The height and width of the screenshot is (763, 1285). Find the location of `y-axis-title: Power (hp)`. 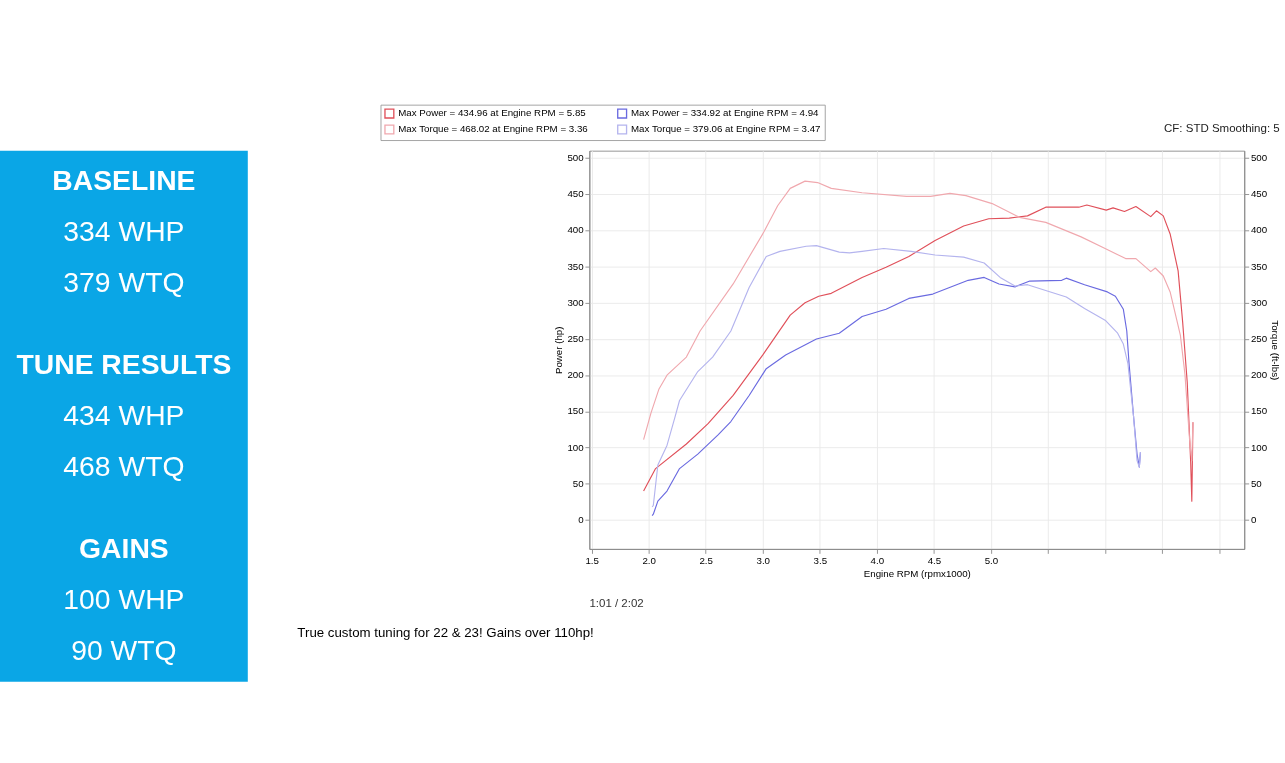

y-axis-title: Power (hp) is located at coordinates (559, 350).